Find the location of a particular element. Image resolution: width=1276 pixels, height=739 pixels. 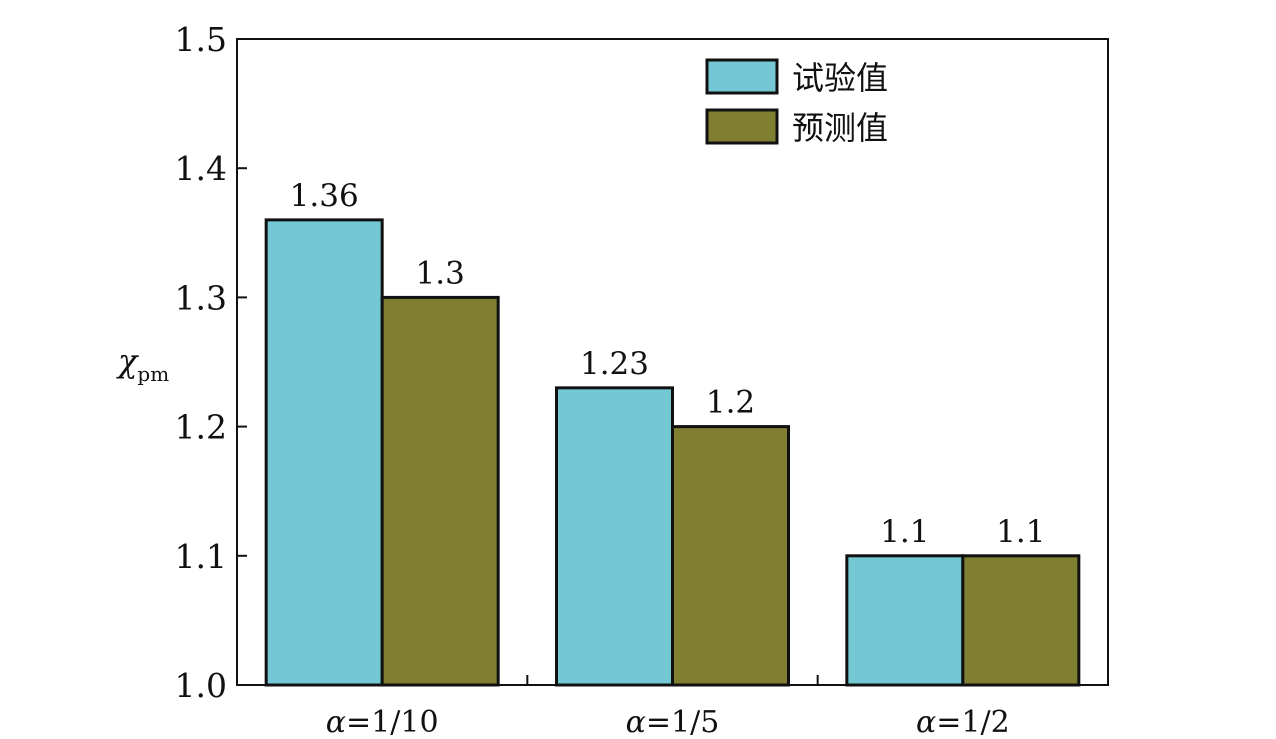

bar-data-label: 1.2 is located at coordinates (730, 403).